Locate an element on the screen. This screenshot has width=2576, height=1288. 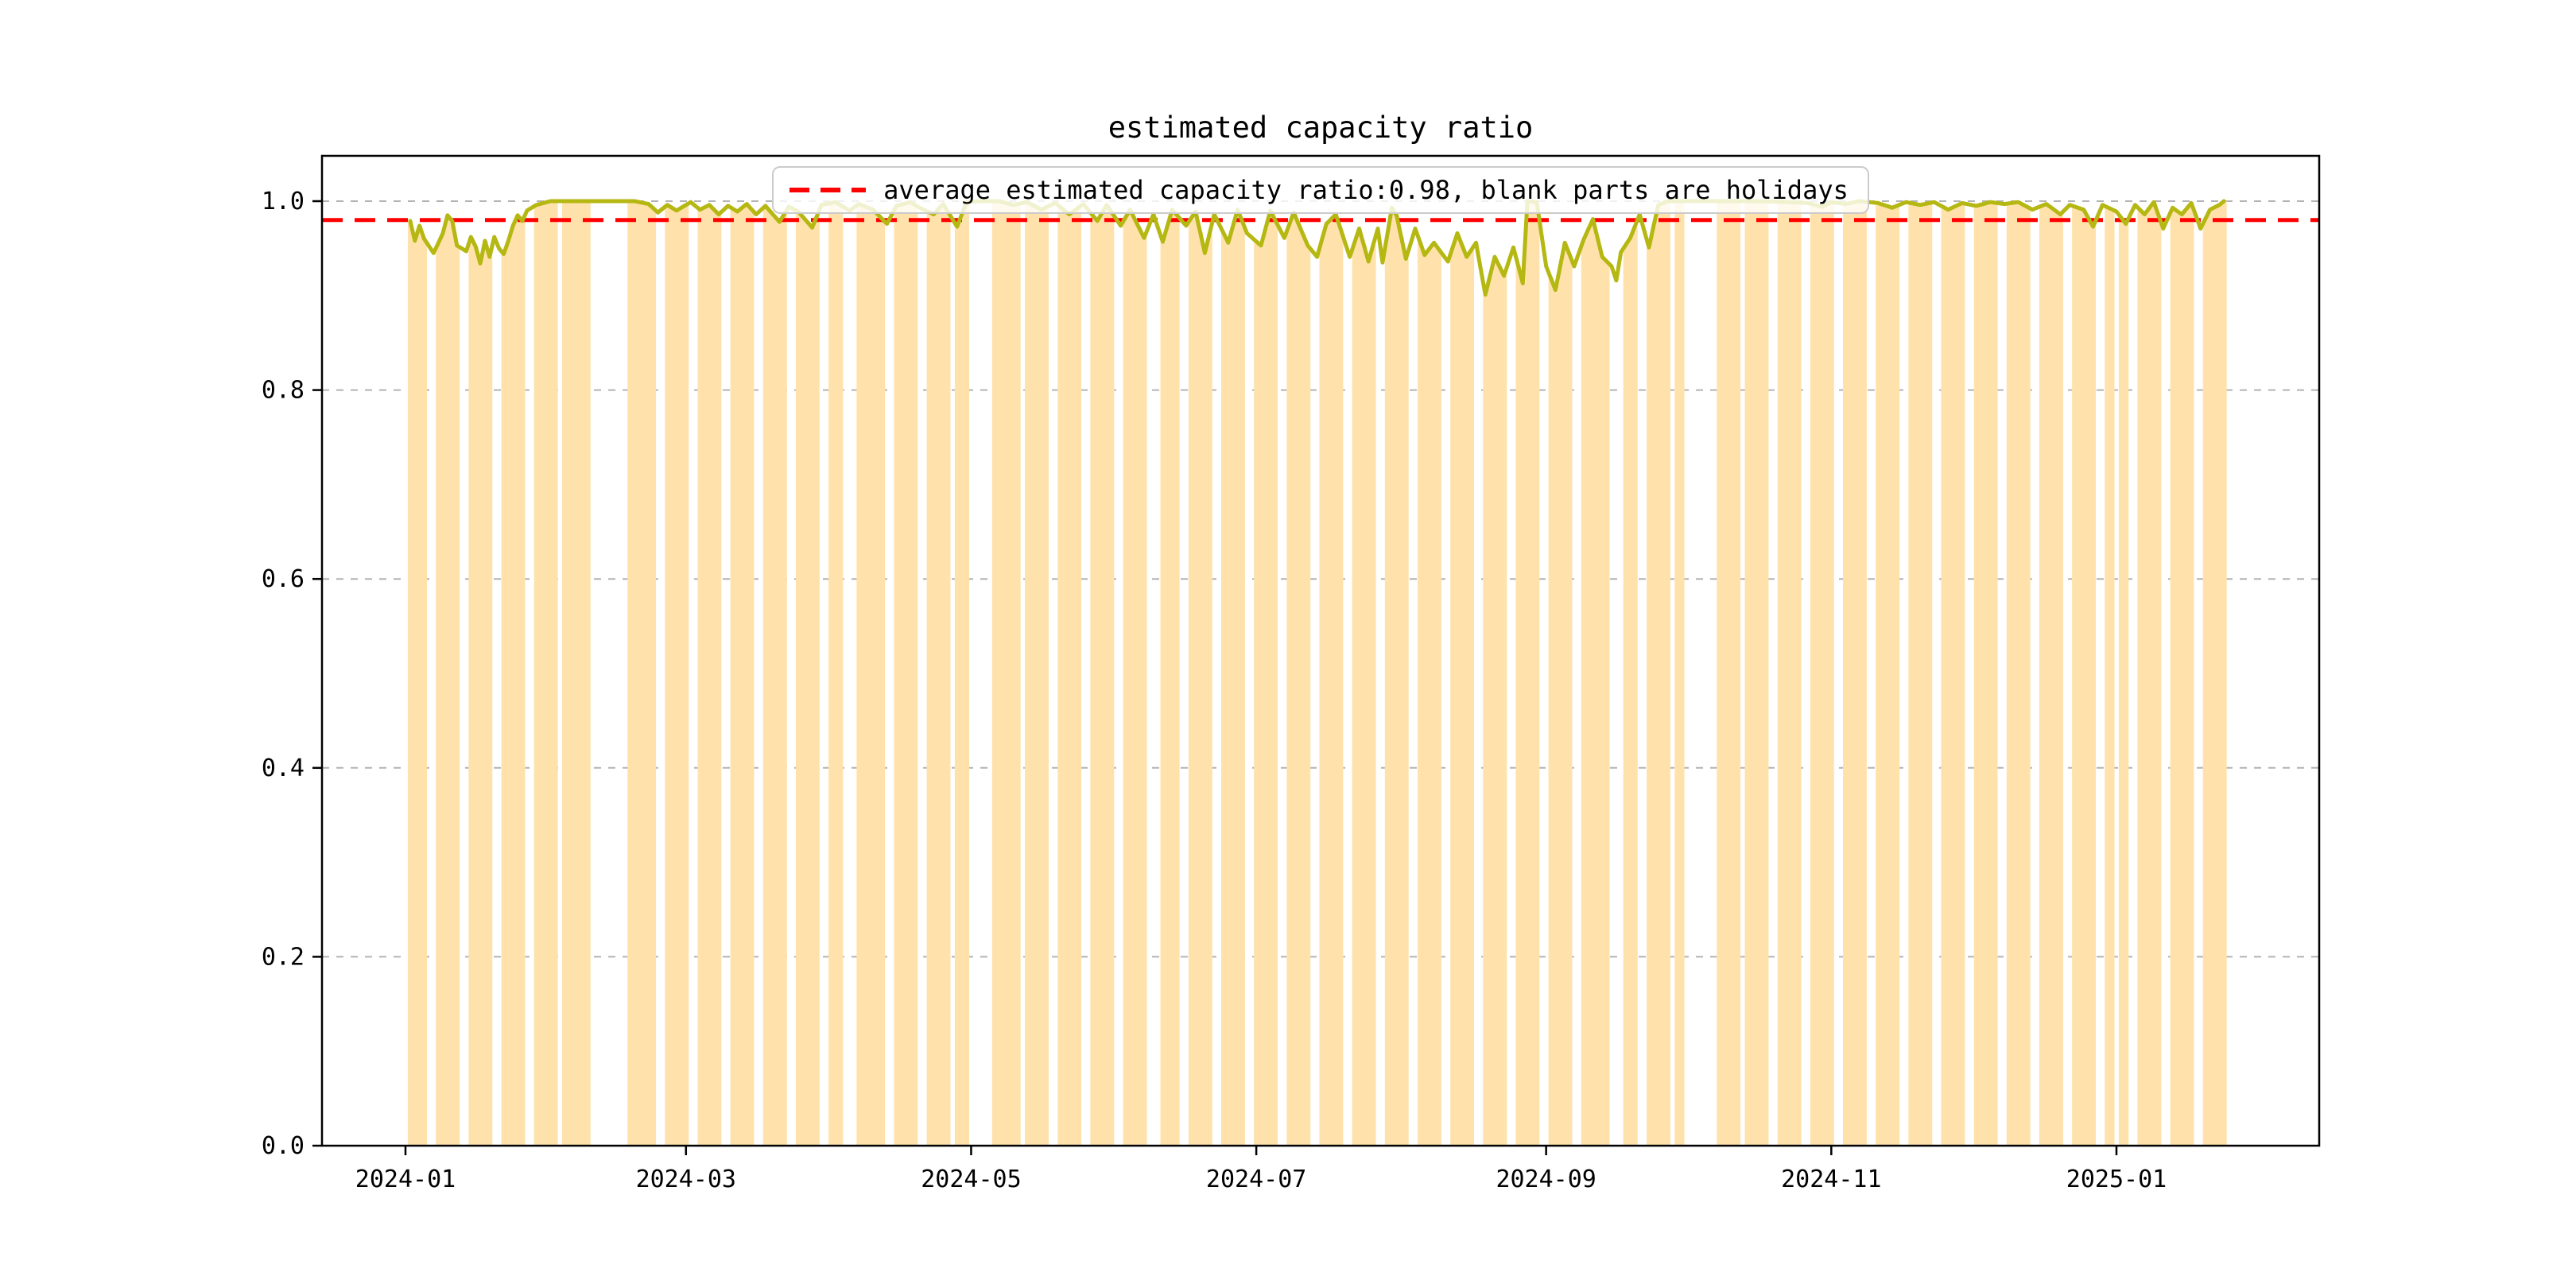
capacity-ratio-line is located at coordinates (1317, 248).